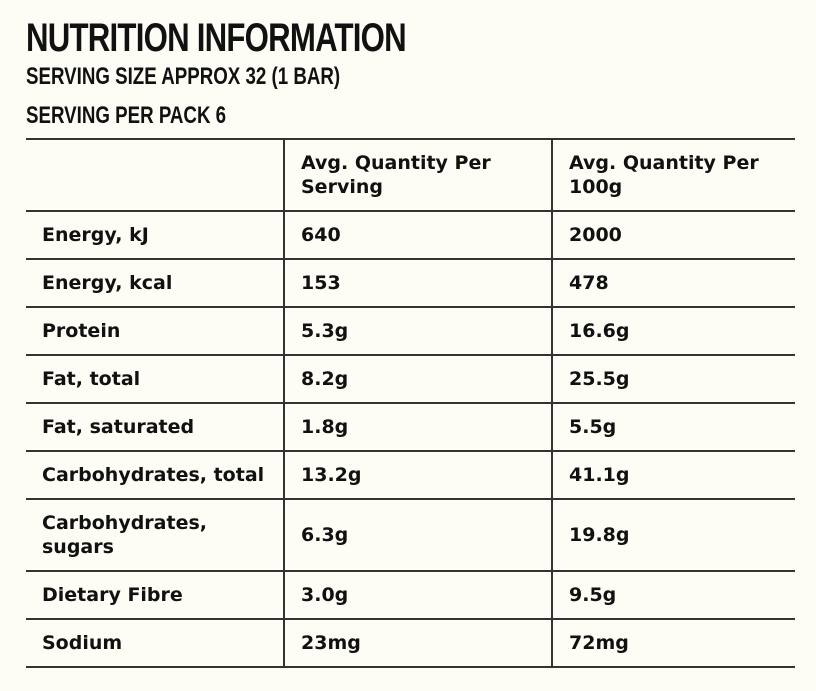 The image size is (816, 691). What do you see at coordinates (673, 427) in the screenshot?
I see `per-100g-value: 5.5g` at bounding box center [673, 427].